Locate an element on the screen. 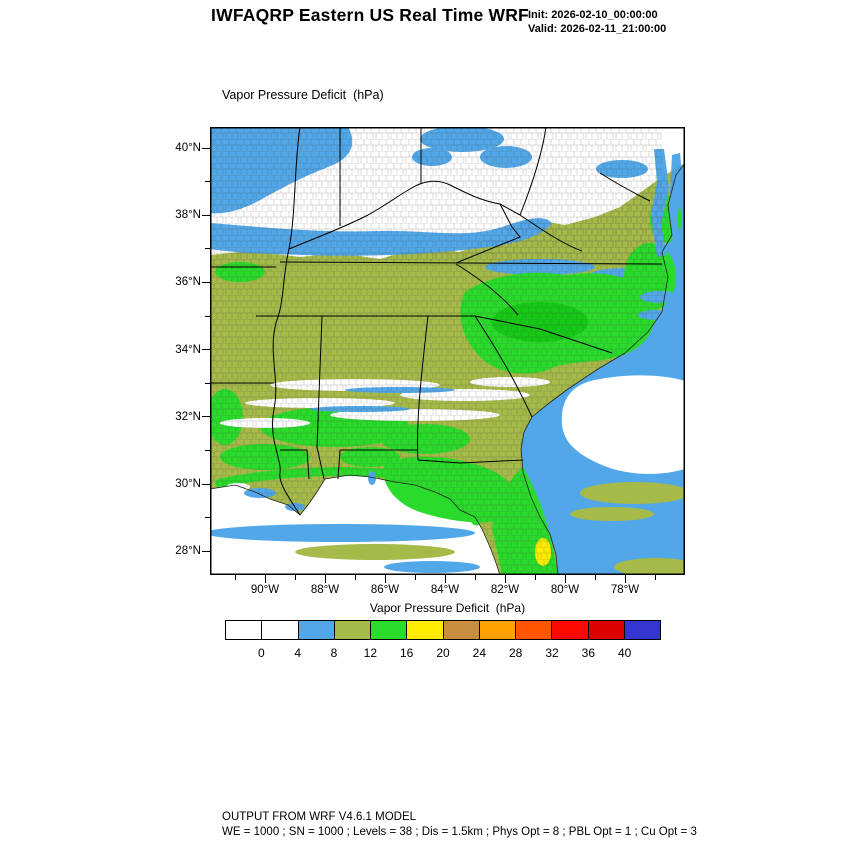 The width and height of the screenshot is (850, 850). colorbar-tick-label: 0 is located at coordinates (261, 653).